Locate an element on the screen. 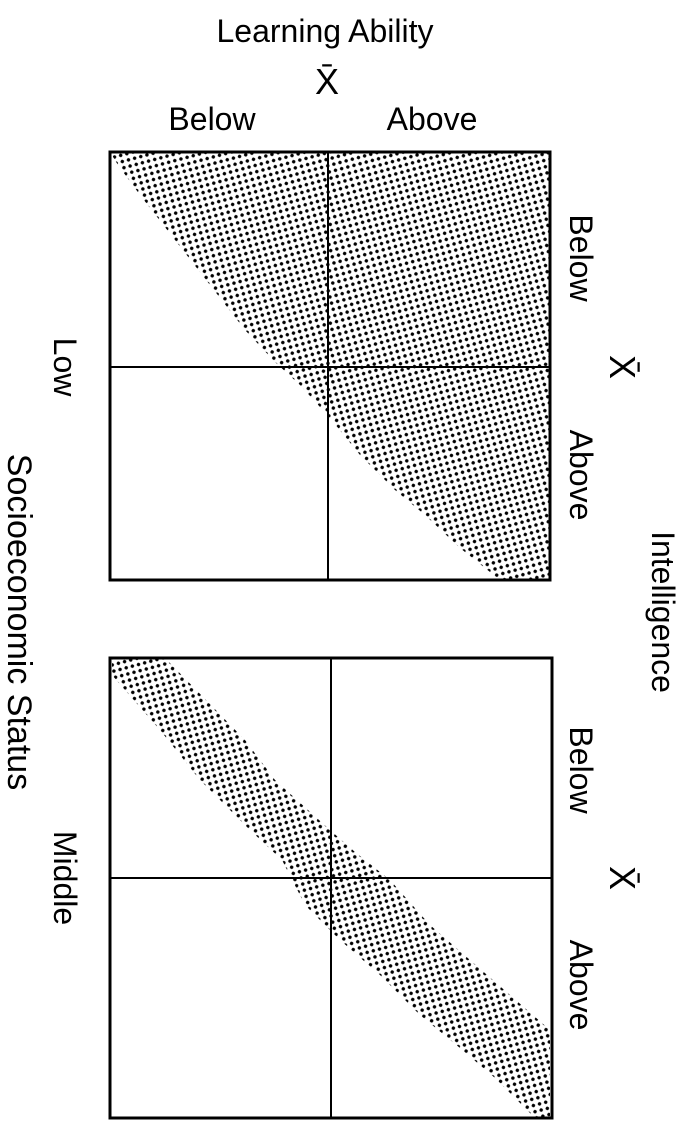 The width and height of the screenshot is (697, 1123). ses-middle-label: Middle is located at coordinates (65, 878).